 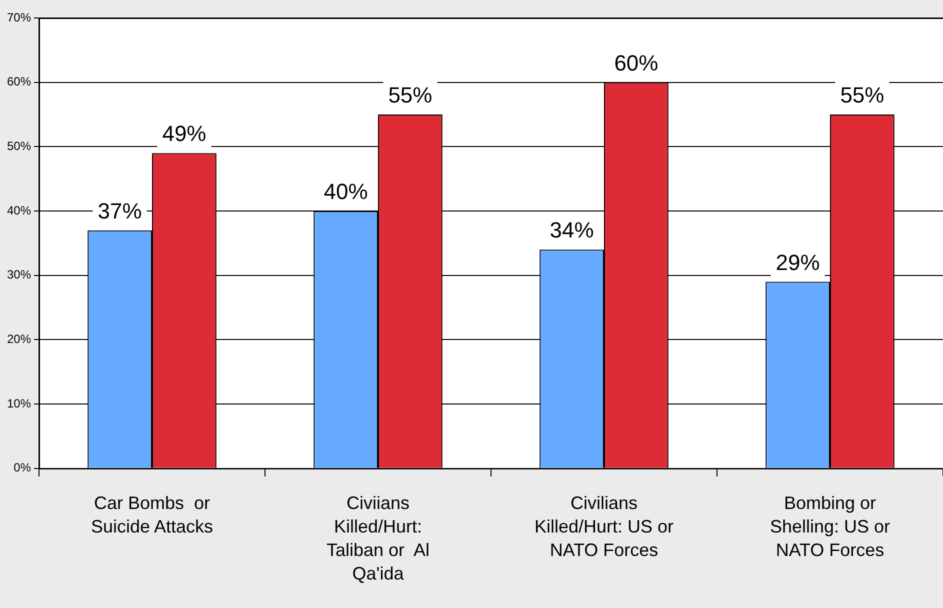 I want to click on data-label: 60%, so click(x=636, y=63).